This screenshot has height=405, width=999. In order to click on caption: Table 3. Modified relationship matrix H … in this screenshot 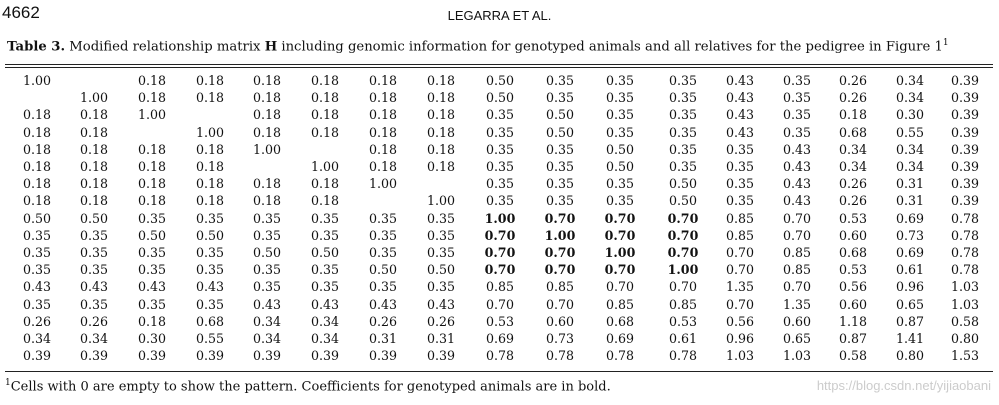, I will do `click(478, 46)`.